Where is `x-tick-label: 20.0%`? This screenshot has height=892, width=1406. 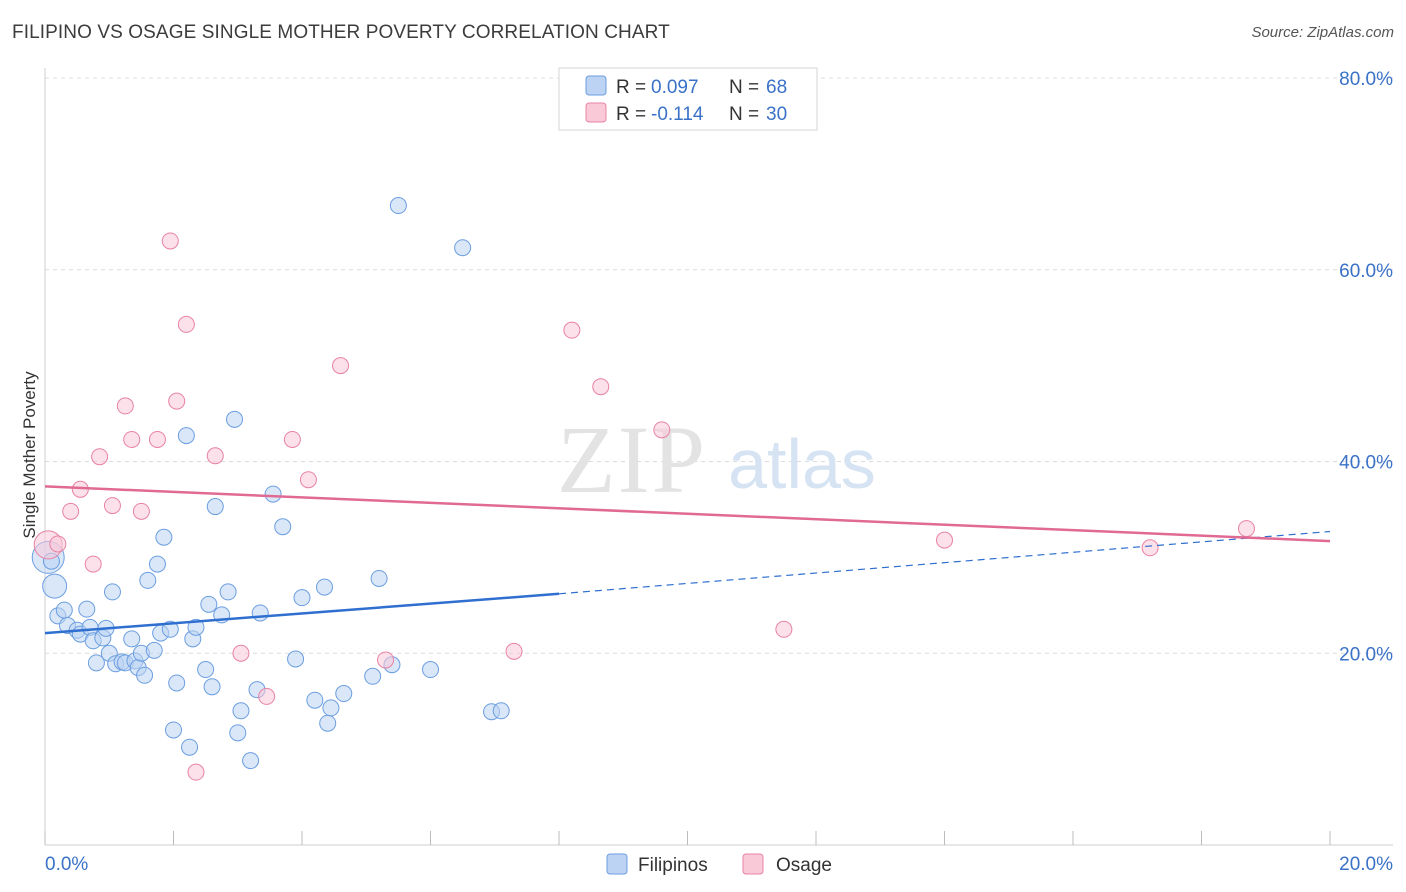
x-tick-label: 20.0% is located at coordinates (1366, 864).